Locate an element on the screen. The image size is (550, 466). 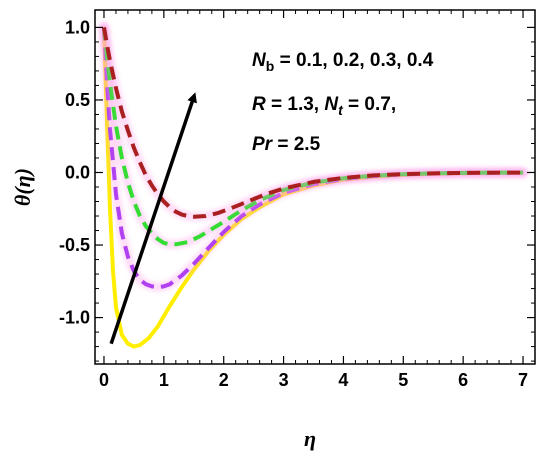
x-tick-label: 5 is located at coordinates (403, 380).